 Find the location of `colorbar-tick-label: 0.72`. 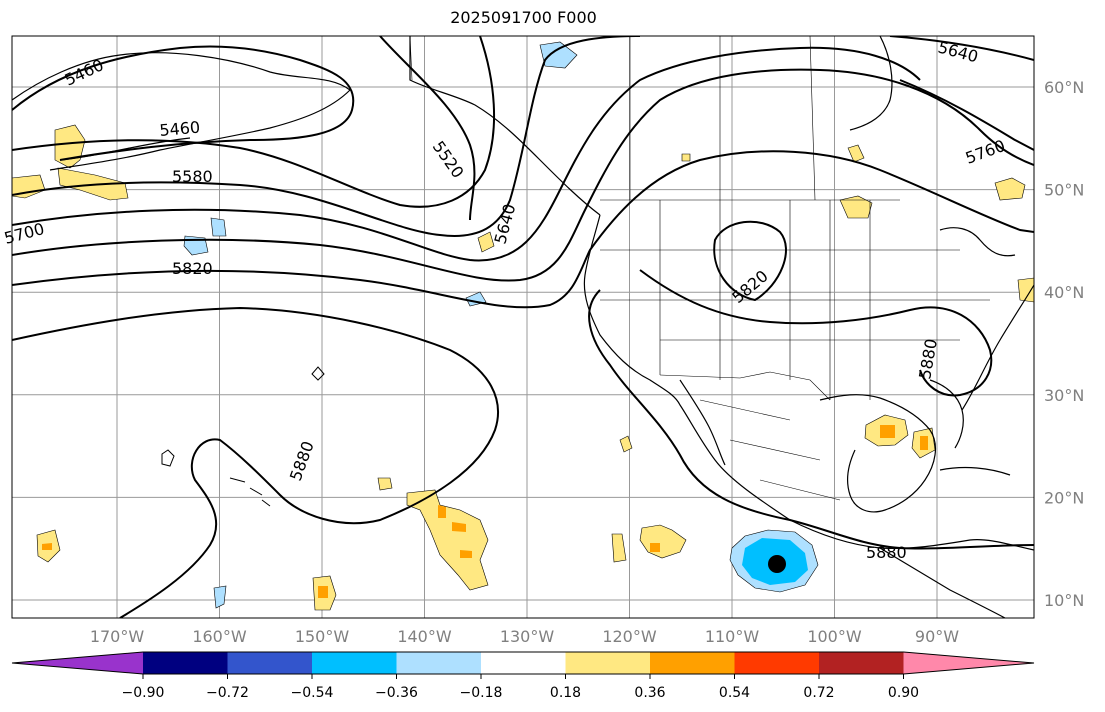

colorbar-tick-label: 0.72 is located at coordinates (818, 693).